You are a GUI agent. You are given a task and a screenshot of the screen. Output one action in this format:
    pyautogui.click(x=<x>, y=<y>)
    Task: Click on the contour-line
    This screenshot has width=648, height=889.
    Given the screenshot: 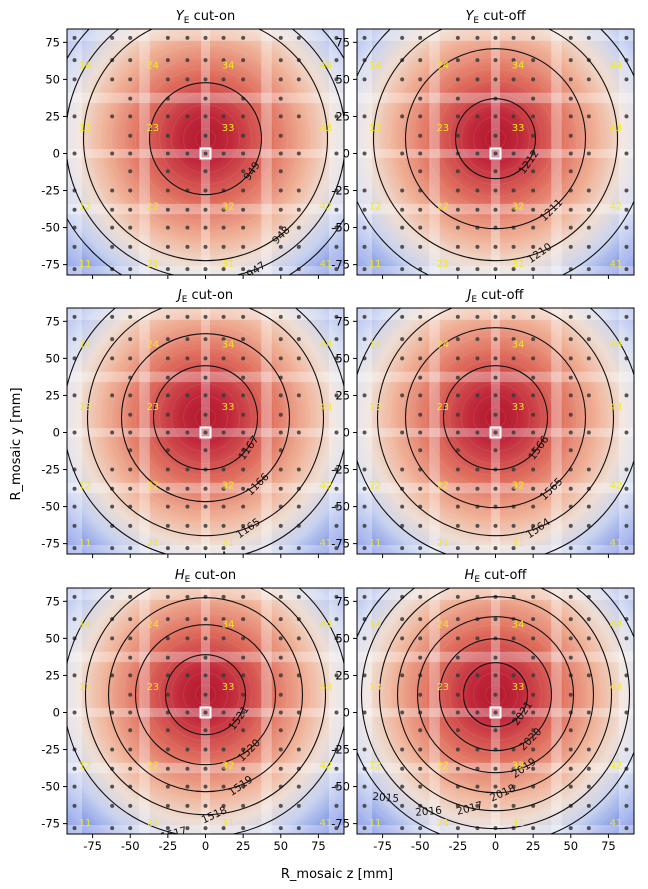 What is the action you would take?
    pyautogui.click(x=205, y=695)
    